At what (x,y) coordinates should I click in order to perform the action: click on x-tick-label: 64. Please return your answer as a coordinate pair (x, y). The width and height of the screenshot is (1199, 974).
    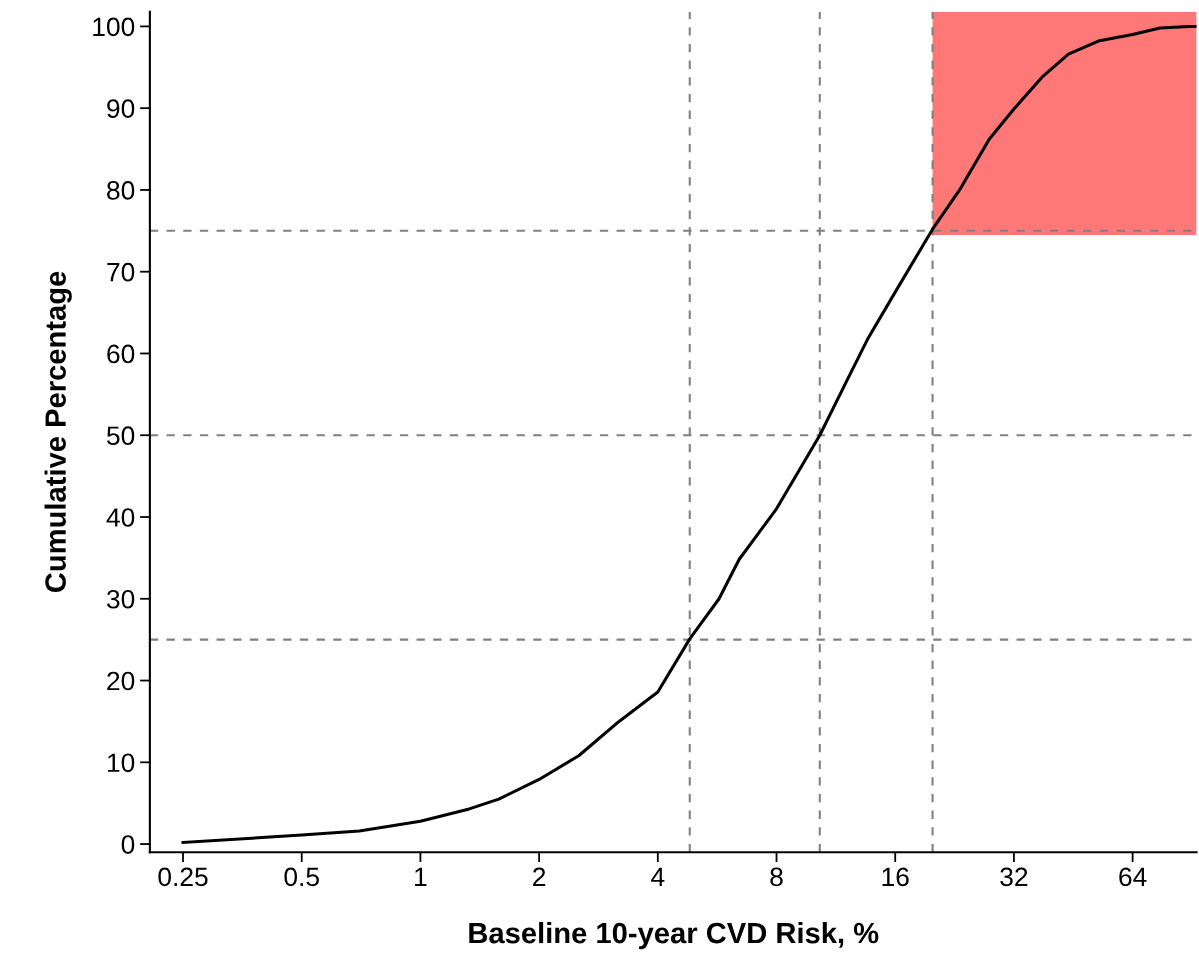
    Looking at the image, I should click on (1133, 877).